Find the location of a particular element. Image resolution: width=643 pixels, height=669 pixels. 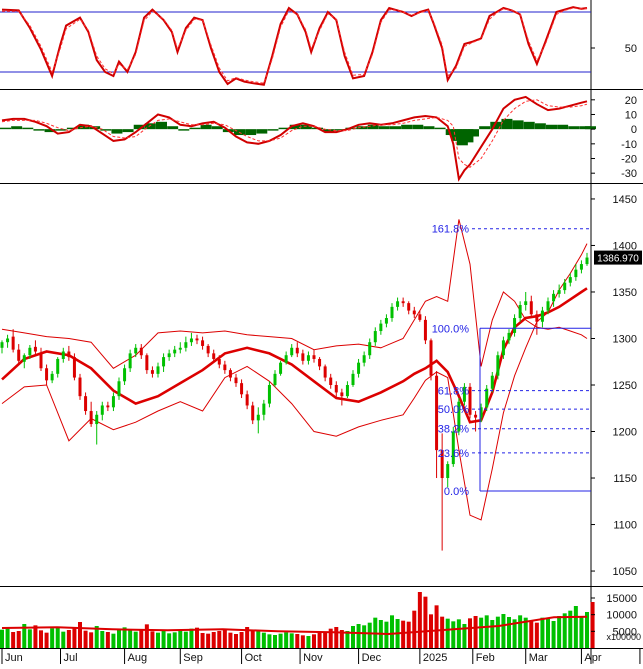

price-tick-label: 1200 is located at coordinates (625, 433).